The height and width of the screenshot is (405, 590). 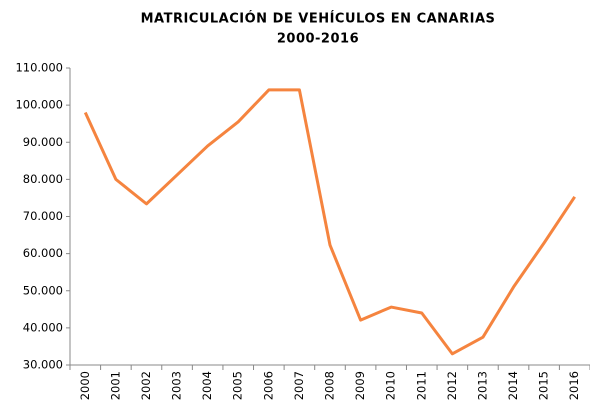 I want to click on x-tick-label: 2012, so click(x=452, y=385).